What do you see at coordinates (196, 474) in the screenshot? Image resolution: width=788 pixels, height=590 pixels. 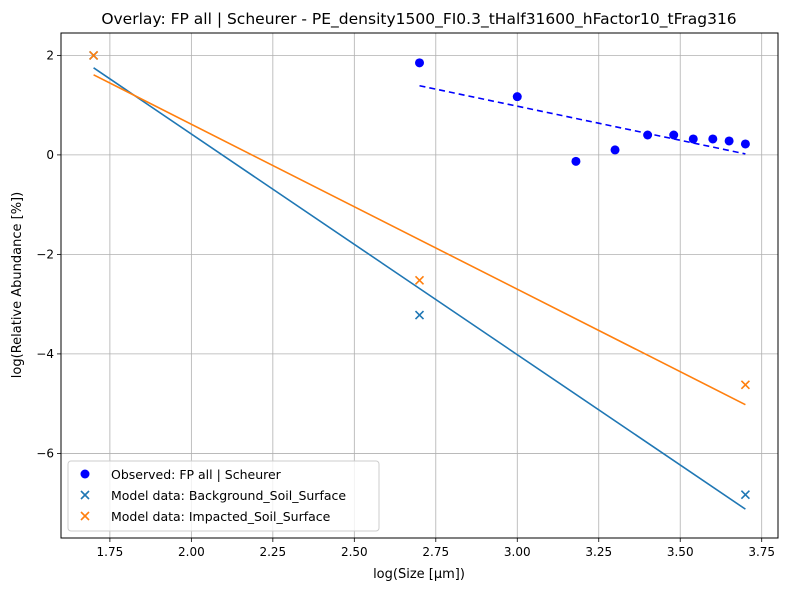 I see `legend-label-observed: Observed: FP all | Scheurer` at bounding box center [196, 474].